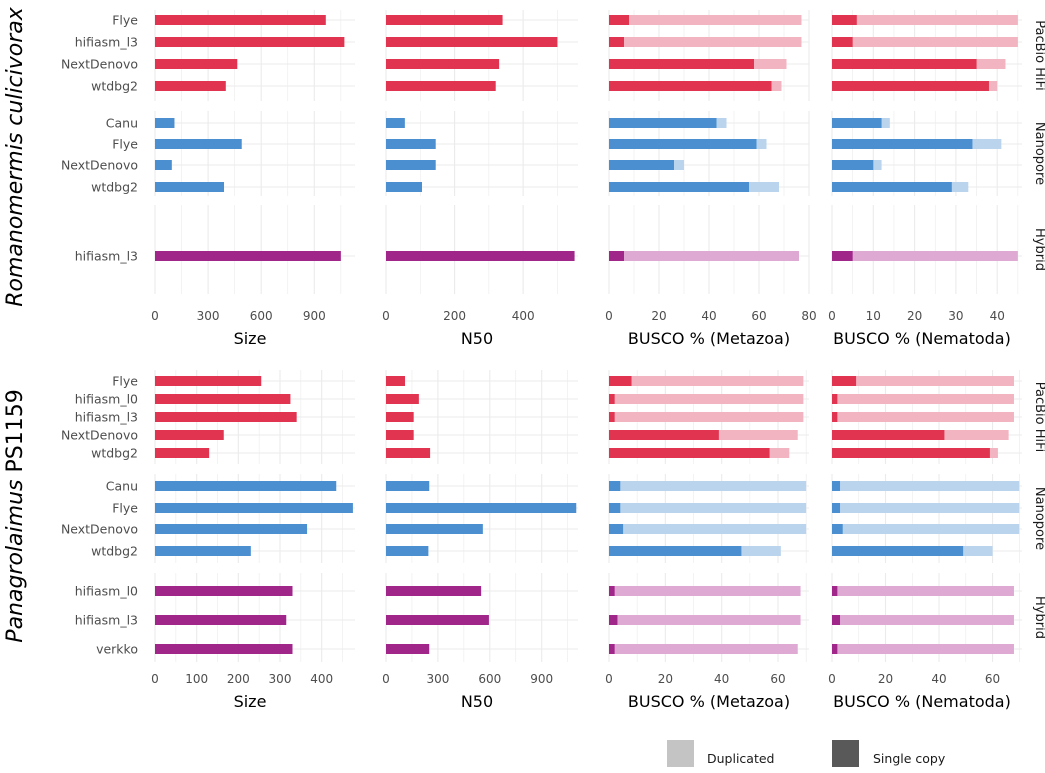 The height and width of the screenshot is (773, 1045). Describe the element at coordinates (938, 55) in the screenshot. I see `facet-pacbio: PacBio HiFi` at that location.